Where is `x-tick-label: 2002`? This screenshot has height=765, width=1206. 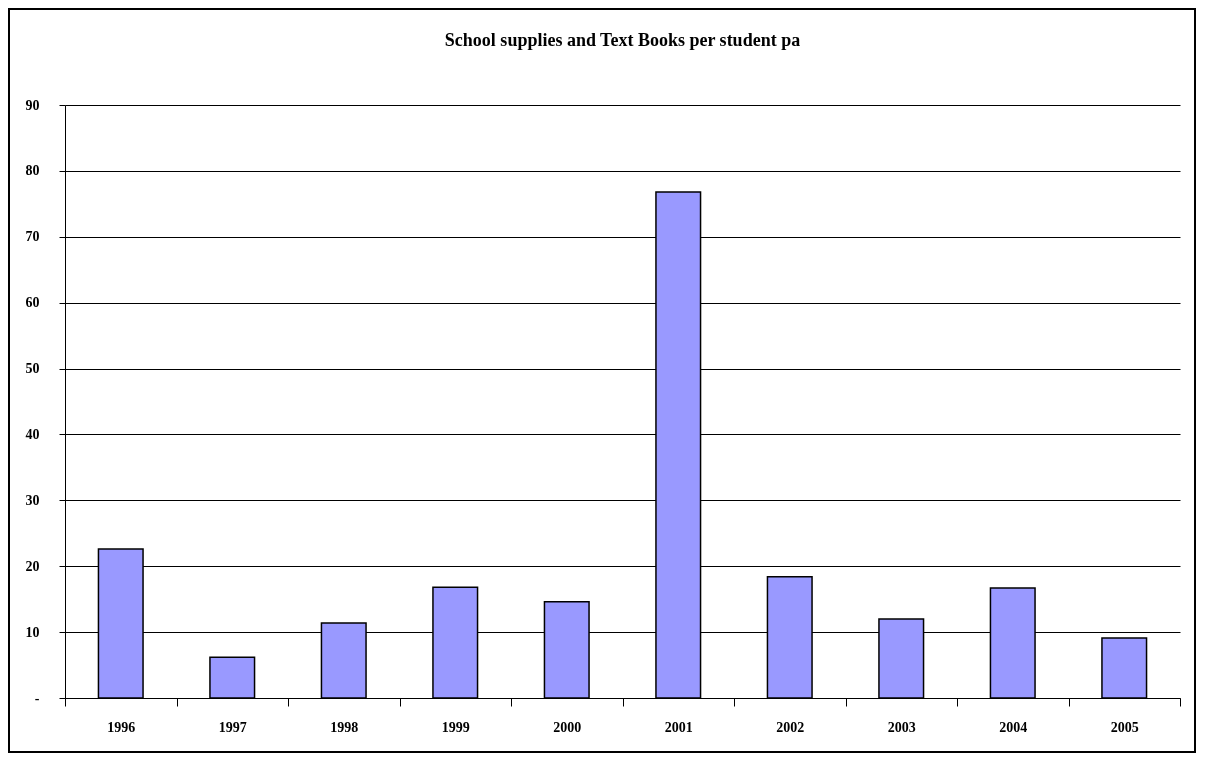
x-tick-label: 2002 is located at coordinates (790, 727).